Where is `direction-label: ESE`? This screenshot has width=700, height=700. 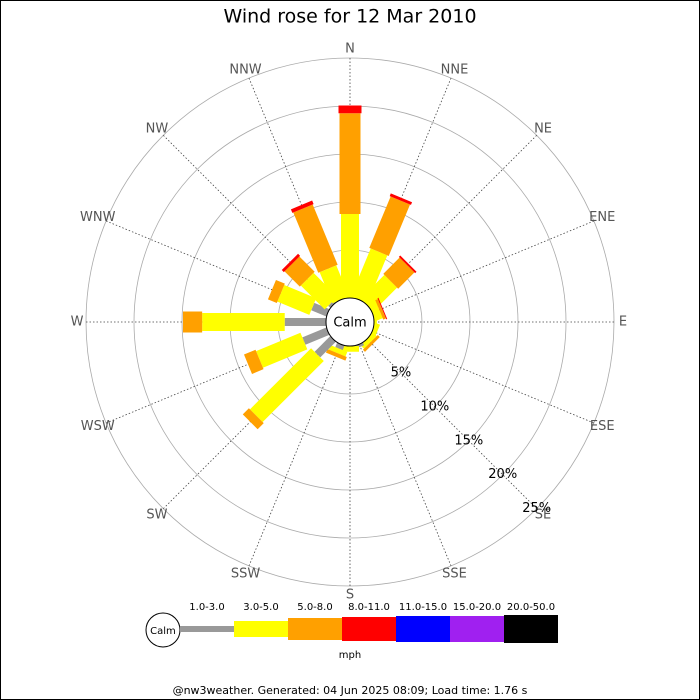
direction-label: ESE is located at coordinates (602, 426).